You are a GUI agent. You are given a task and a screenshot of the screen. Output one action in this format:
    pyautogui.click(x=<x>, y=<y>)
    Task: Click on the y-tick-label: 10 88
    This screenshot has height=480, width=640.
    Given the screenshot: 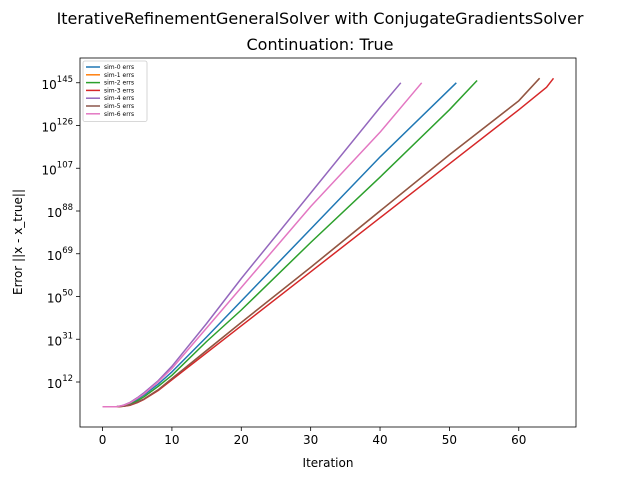 What is the action you would take?
    pyautogui.click(x=60, y=211)
    